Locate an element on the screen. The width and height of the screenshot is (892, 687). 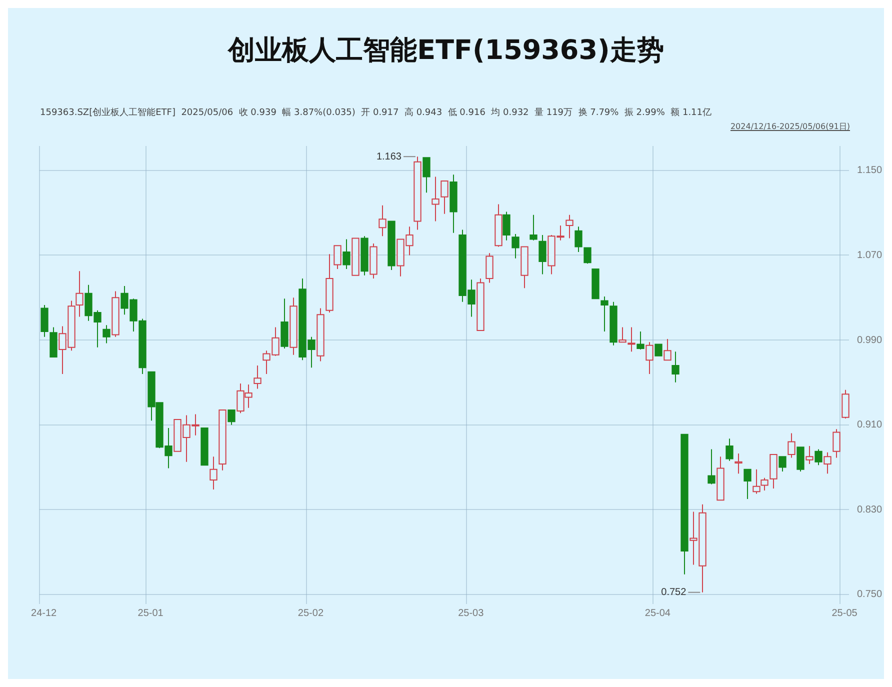
x-tick-label: 24-12 is located at coordinates (44, 613).